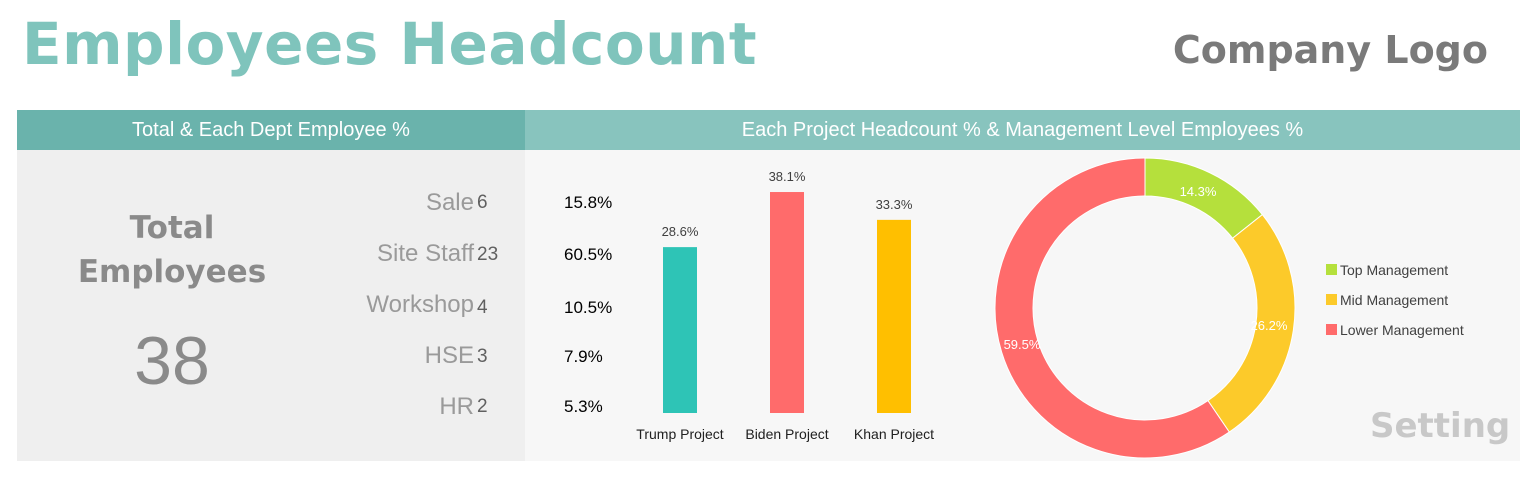 This screenshot has height=480, width=1536. Describe the element at coordinates (583, 356) in the screenshot. I see `dept-pct-hse: 7.9%` at that location.